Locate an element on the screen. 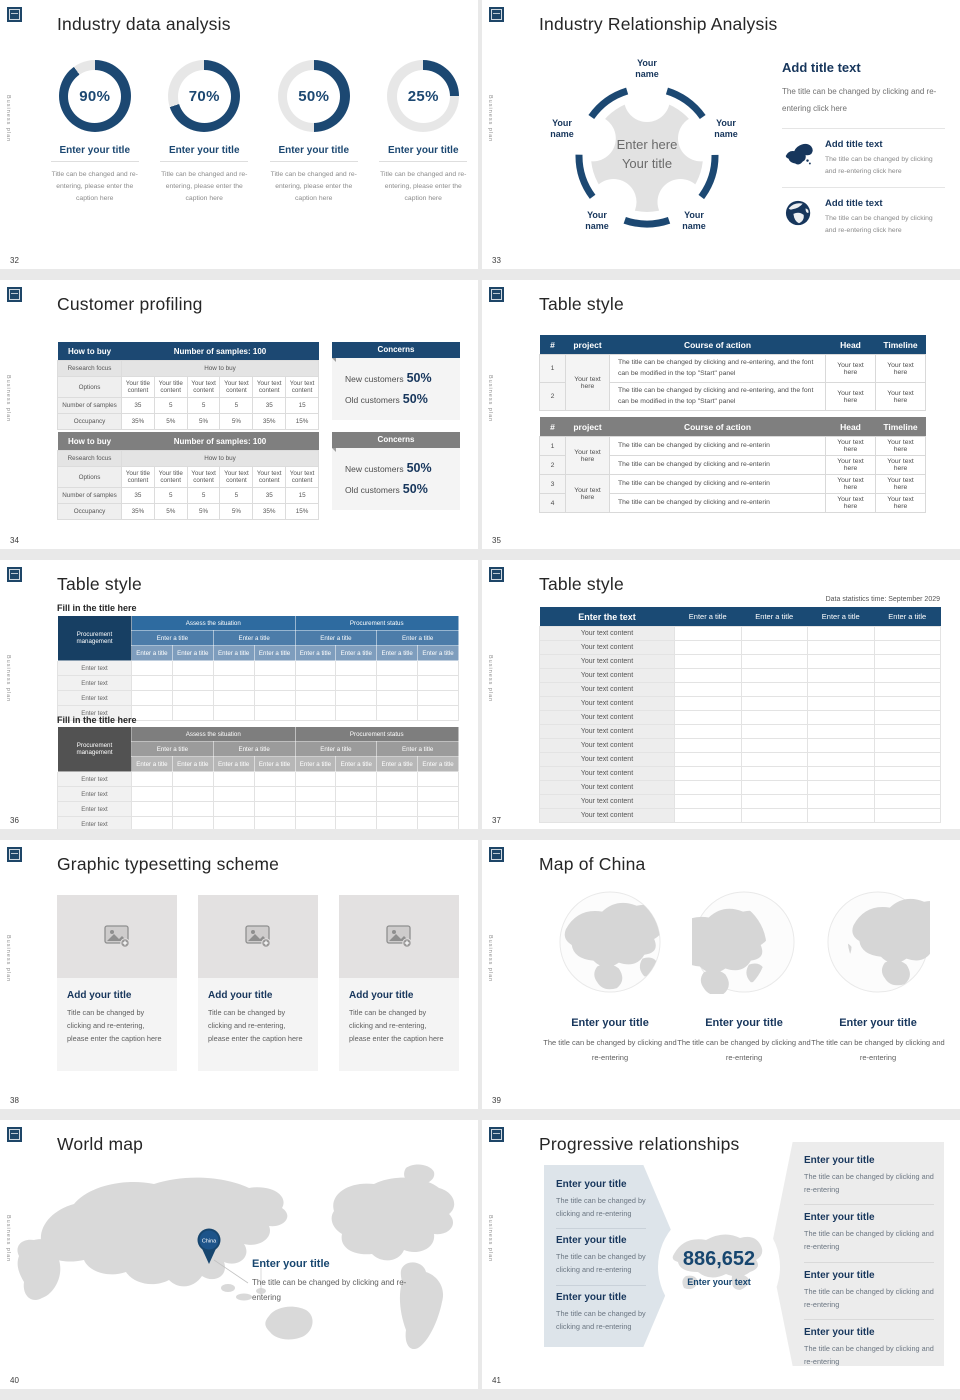  header-cell: How to buy is located at coordinates (89, 441).